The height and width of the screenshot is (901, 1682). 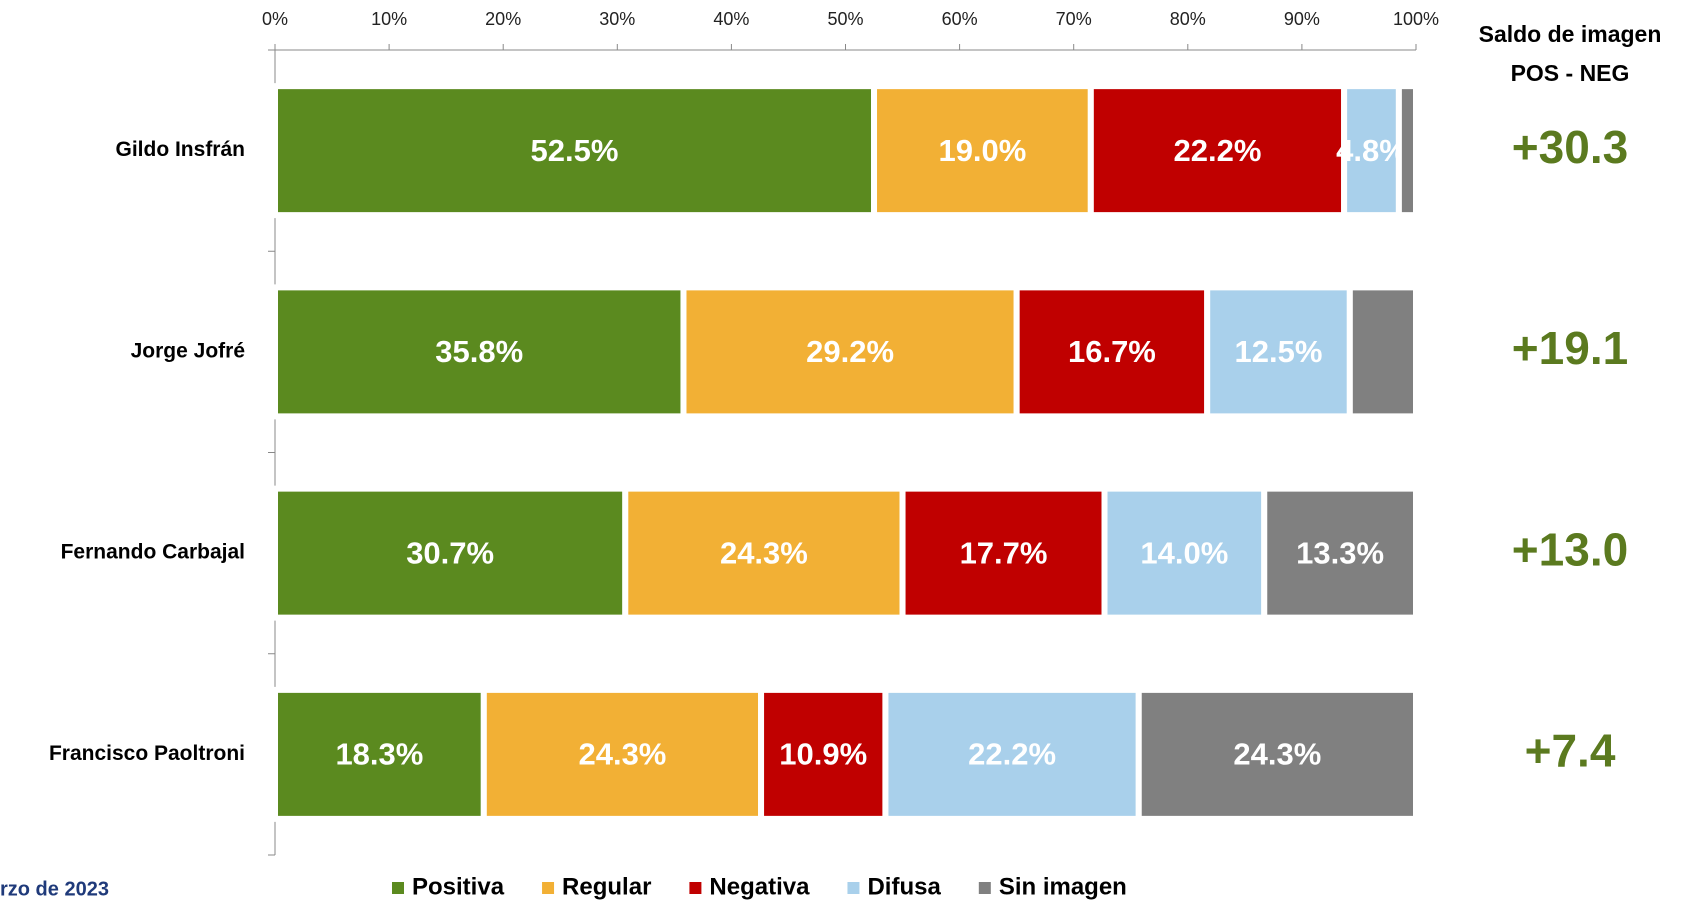 I want to click on category-label: Jorge Jofré, so click(x=188, y=350).